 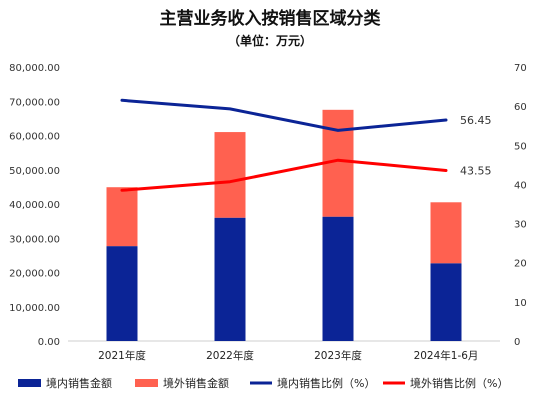 What do you see at coordinates (230, 355) in the screenshot?
I see `category-label: 2022年度` at bounding box center [230, 355].